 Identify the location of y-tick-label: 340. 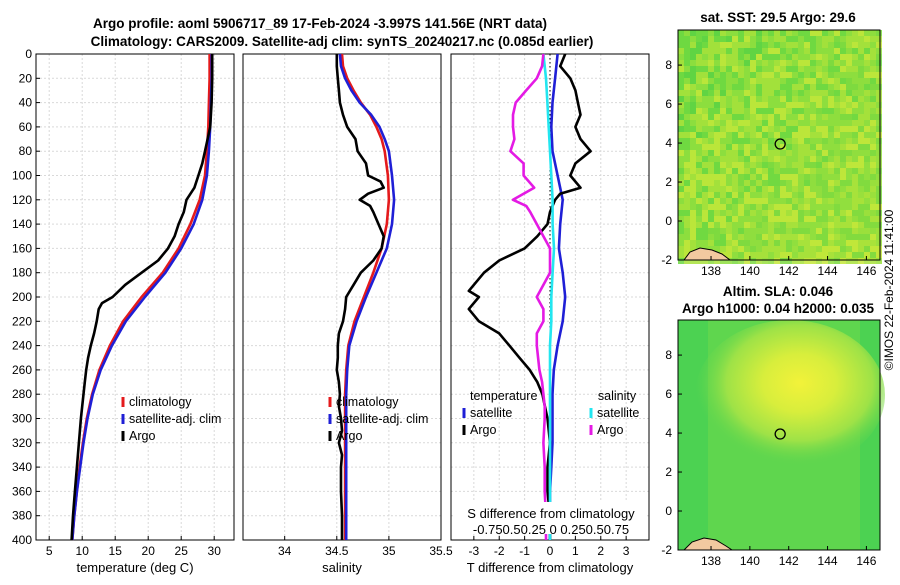
(22, 467).